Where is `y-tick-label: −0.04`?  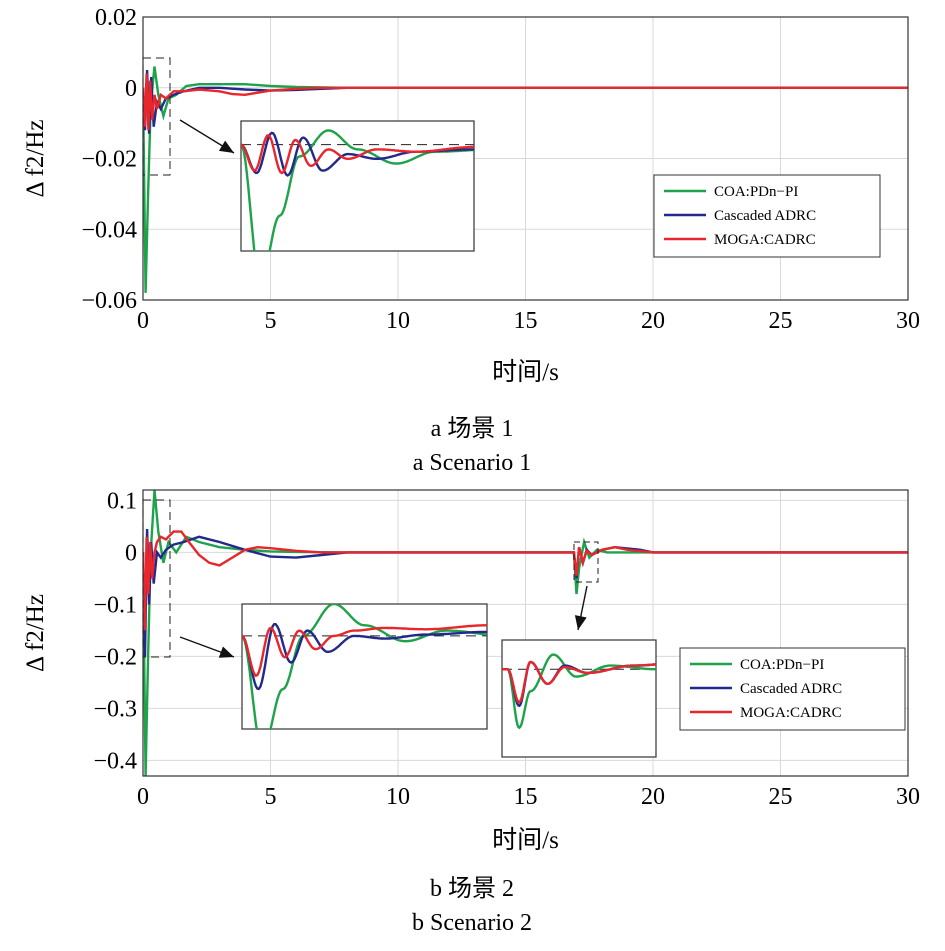 y-tick-label: −0.04 is located at coordinates (109, 230).